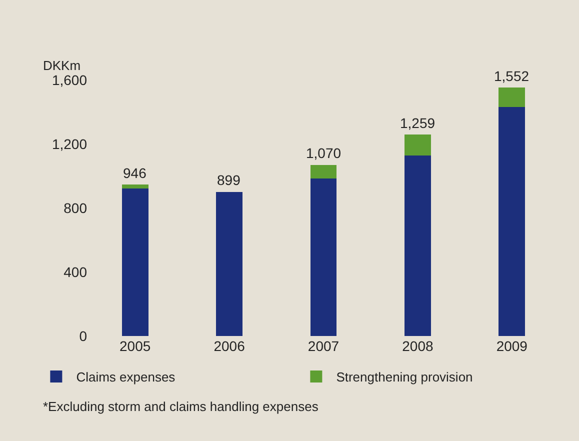 The image size is (579, 441). Describe the element at coordinates (76, 208) in the screenshot. I see `y-tick-label: 800` at that location.